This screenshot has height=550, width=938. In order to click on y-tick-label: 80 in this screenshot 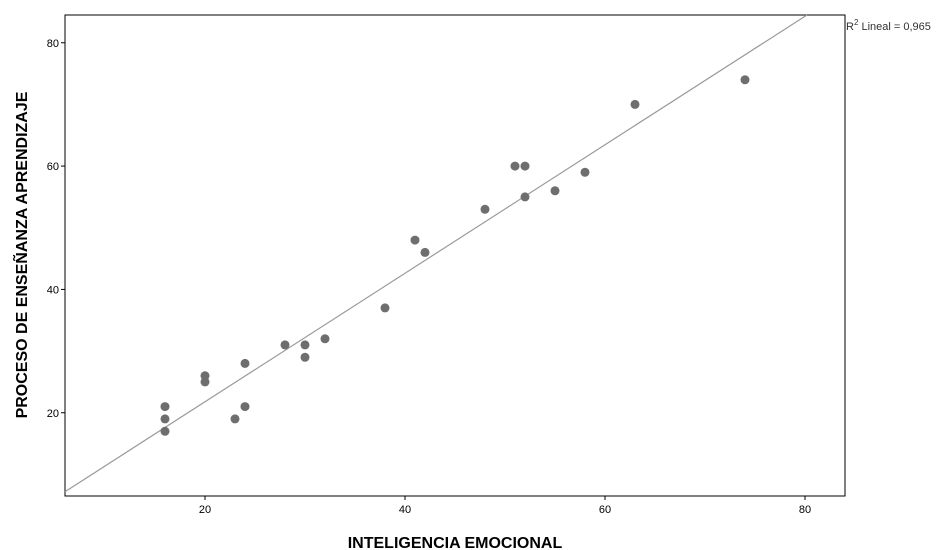, I will do `click(53, 44)`.